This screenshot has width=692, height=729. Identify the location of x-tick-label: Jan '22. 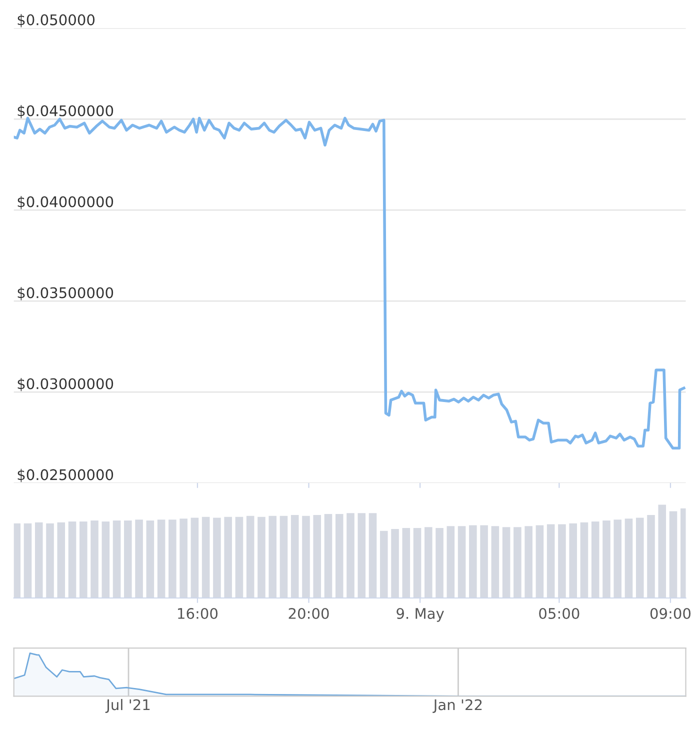
(457, 706).